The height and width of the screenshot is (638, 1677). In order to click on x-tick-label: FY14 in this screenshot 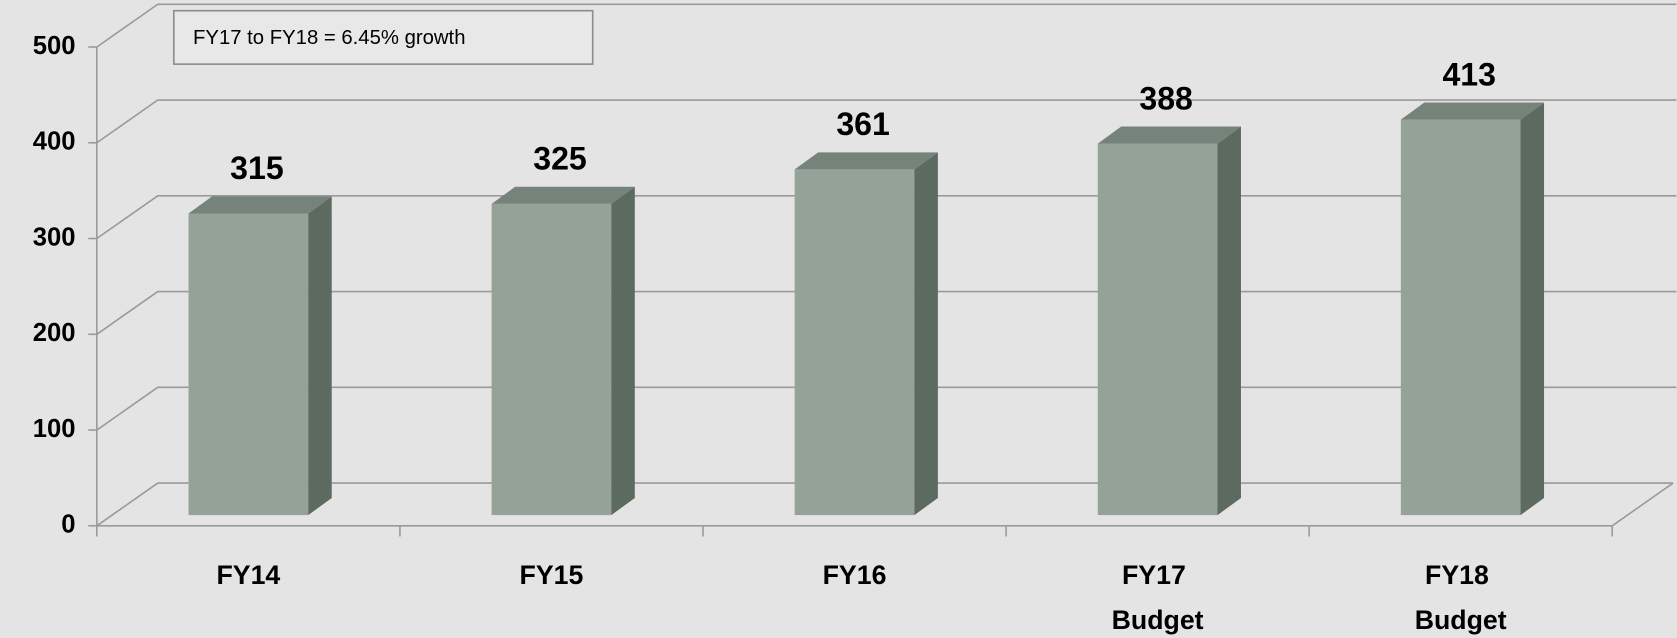, I will do `click(248, 575)`.